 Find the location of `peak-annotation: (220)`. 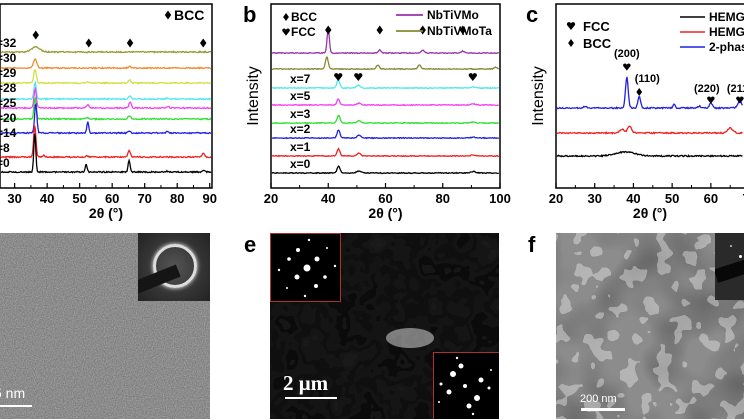

peak-annotation: (220) is located at coordinates (707, 89).